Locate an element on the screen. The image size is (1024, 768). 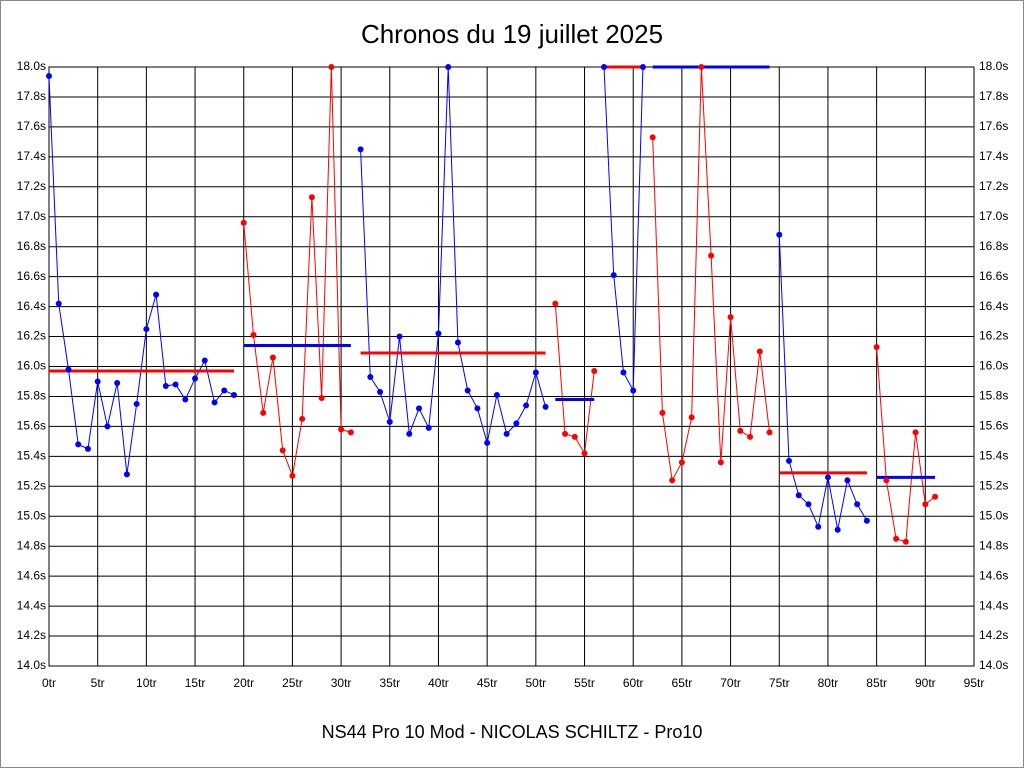
y2-tick-label: 18.0s is located at coordinates (993, 66).